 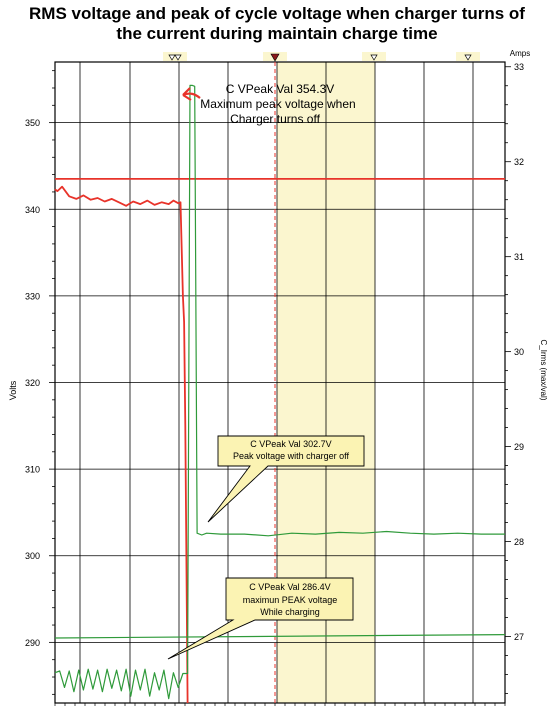 I want to click on y-left-tick-label-0: 350, so click(x=32, y=123).